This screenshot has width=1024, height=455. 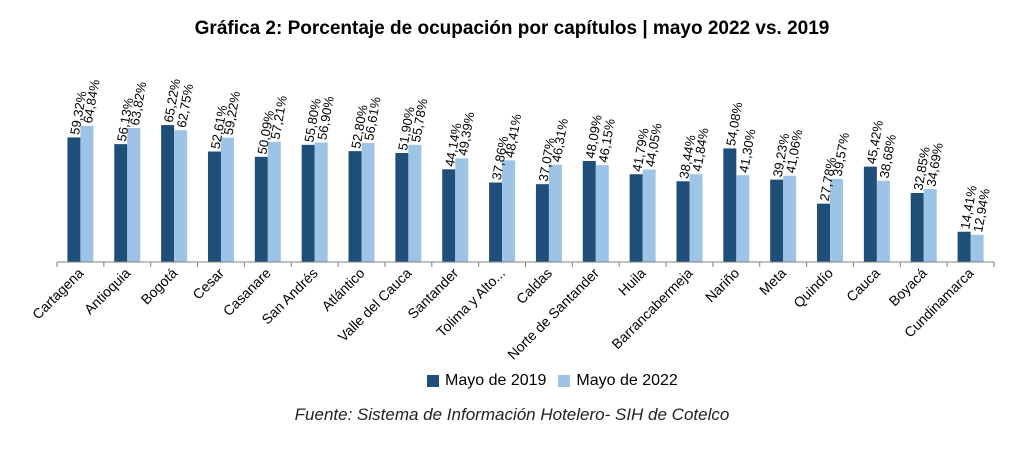 What do you see at coordinates (841, 154) in the screenshot?
I see `value-label-2022: 39,57%` at bounding box center [841, 154].